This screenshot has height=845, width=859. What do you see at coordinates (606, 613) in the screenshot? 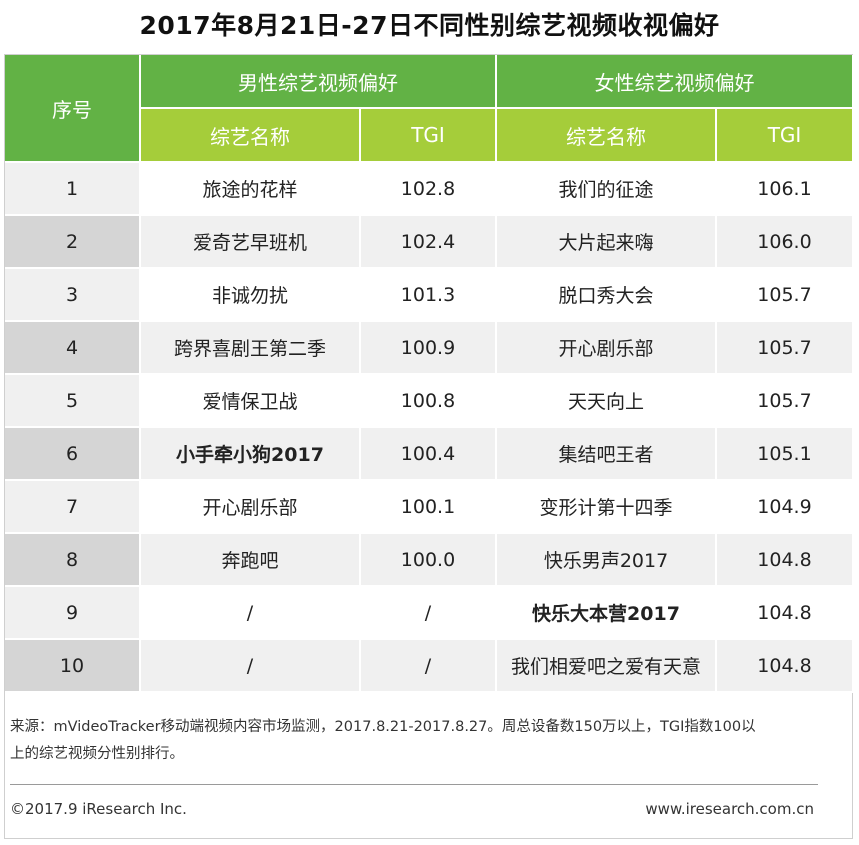
I see `female-show-name: 快乐大本营2017` at bounding box center [606, 613].